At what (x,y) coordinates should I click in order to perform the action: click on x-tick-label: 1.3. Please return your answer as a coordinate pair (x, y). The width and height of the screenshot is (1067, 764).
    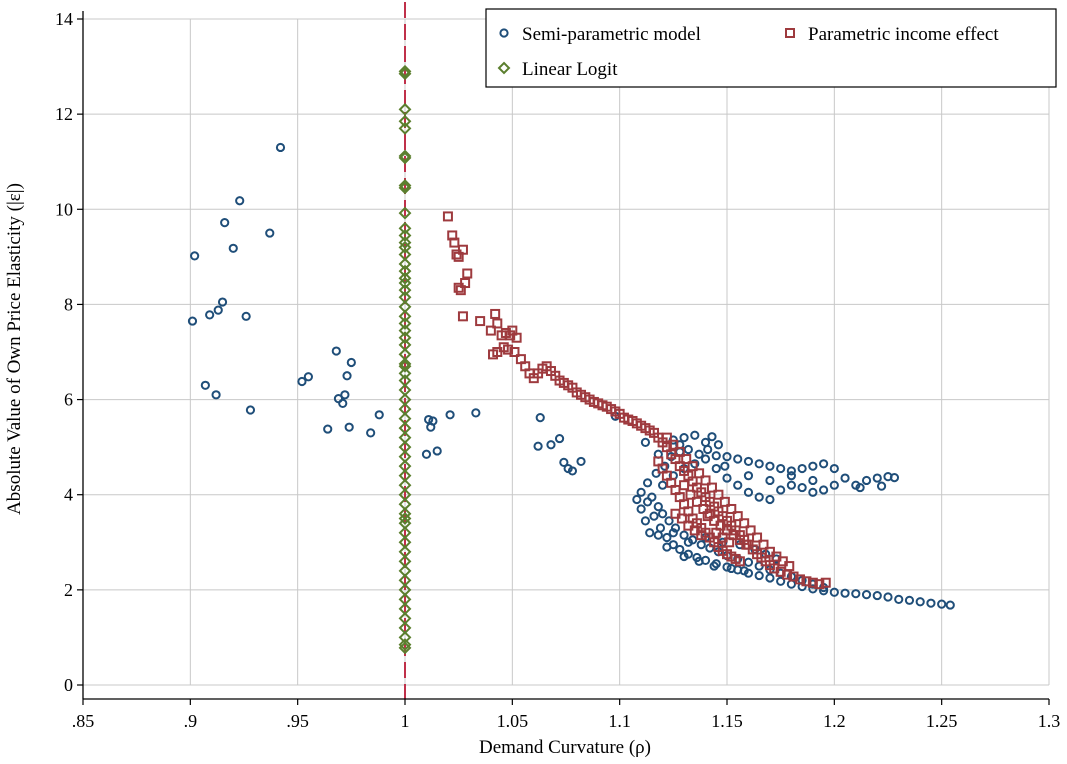
    Looking at the image, I should click on (1049, 721).